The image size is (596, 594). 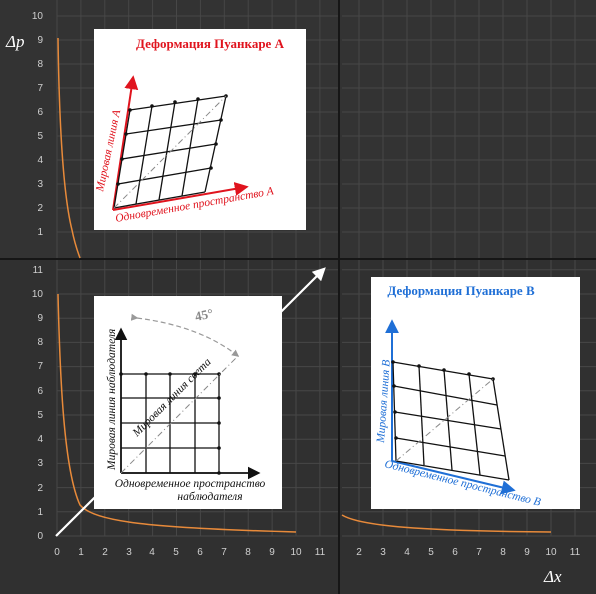 What do you see at coordinates (180, 196) in the screenshot?
I see `card-a-space-axis` at bounding box center [180, 196].